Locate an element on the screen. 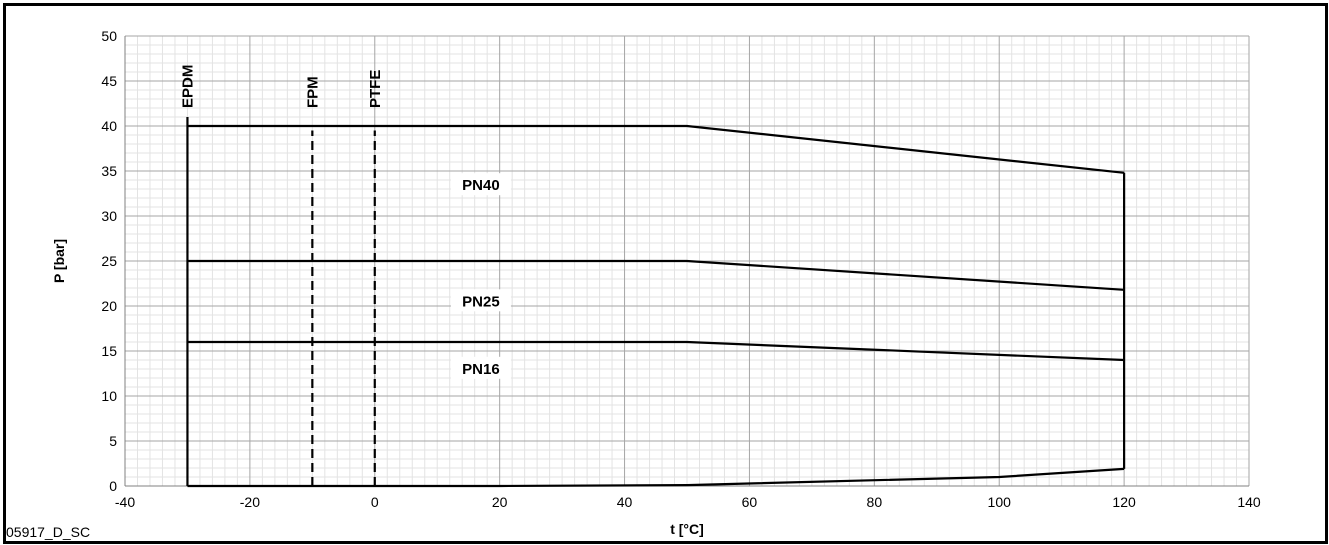  series-line-pn40 is located at coordinates (656, 149).